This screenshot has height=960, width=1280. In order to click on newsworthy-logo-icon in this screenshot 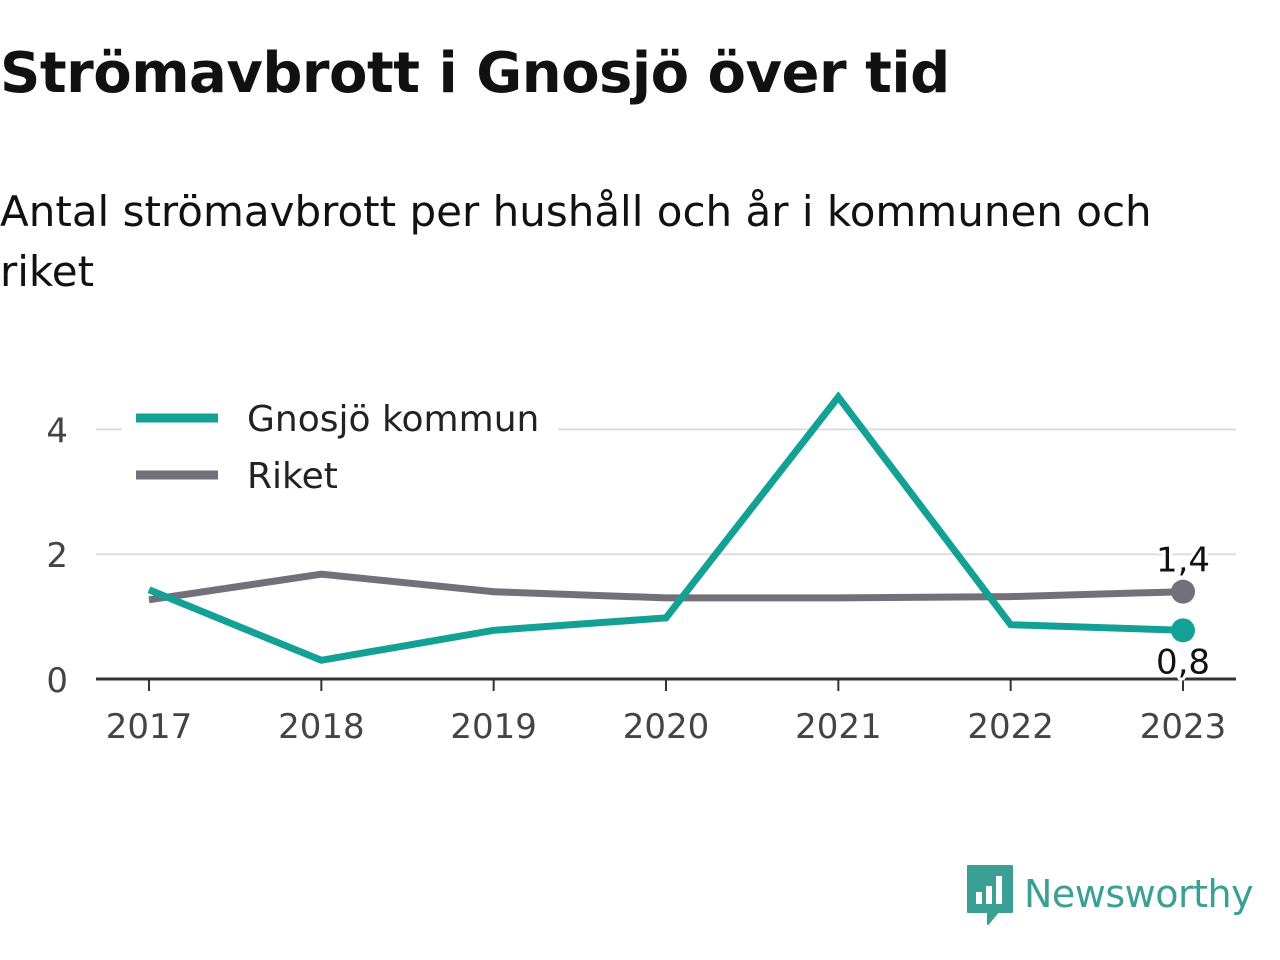, I will do `click(990, 895)`.